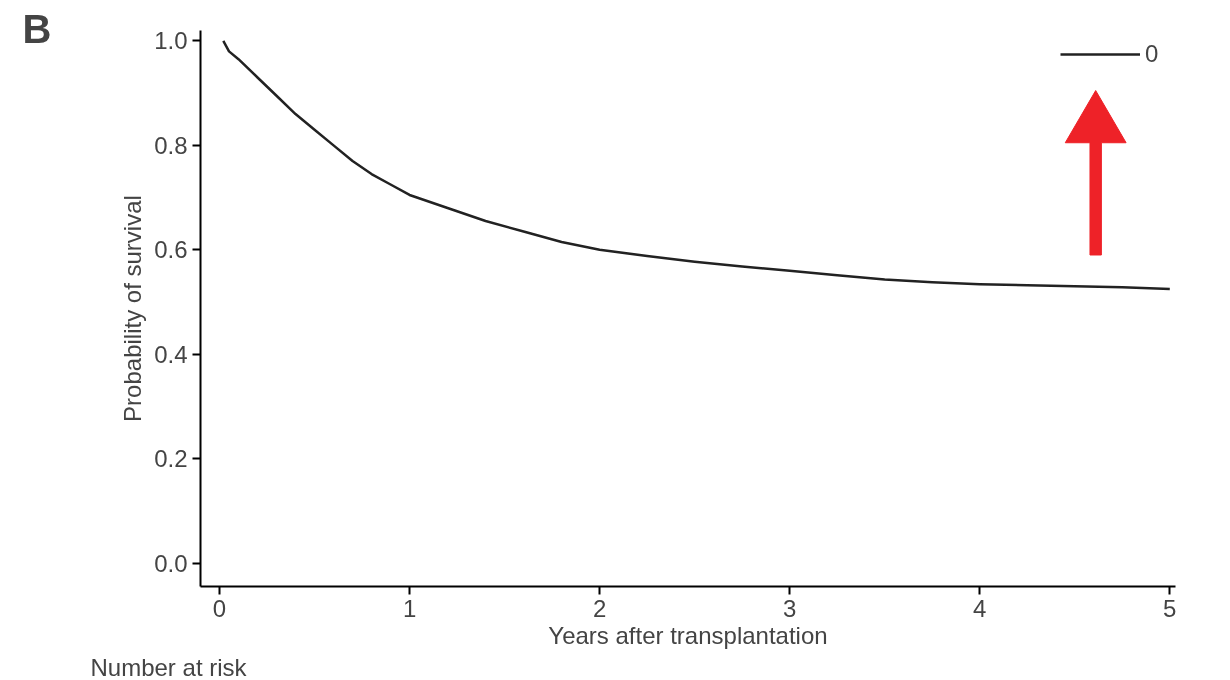  Describe the element at coordinates (171, 250) in the screenshot. I see `y-tick-label: 0.6` at that location.